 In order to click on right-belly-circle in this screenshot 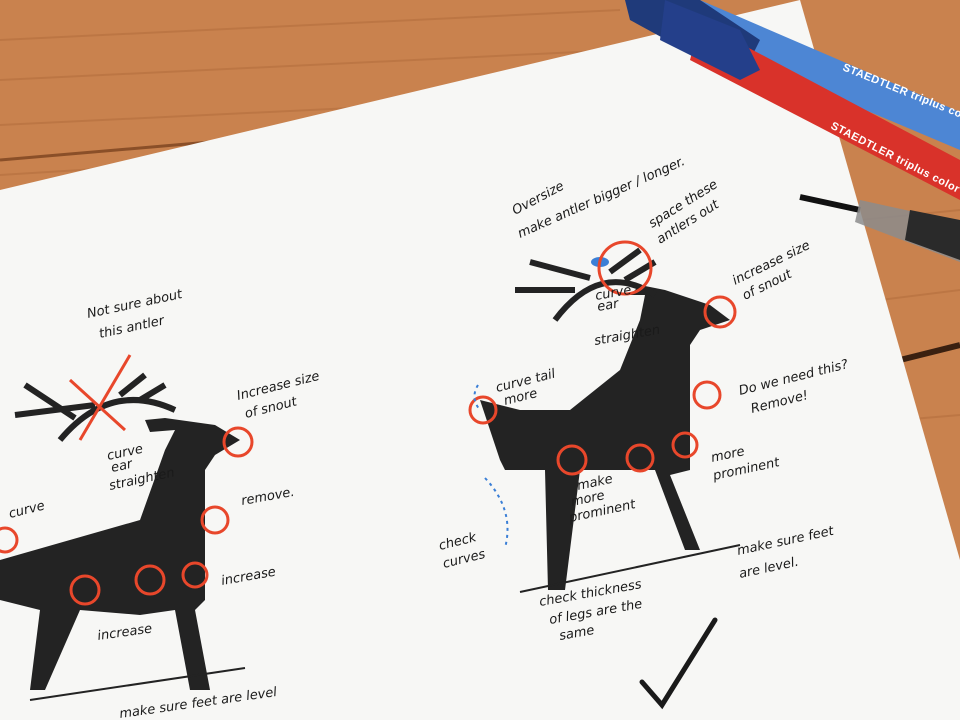, I will do `click(572, 460)`.